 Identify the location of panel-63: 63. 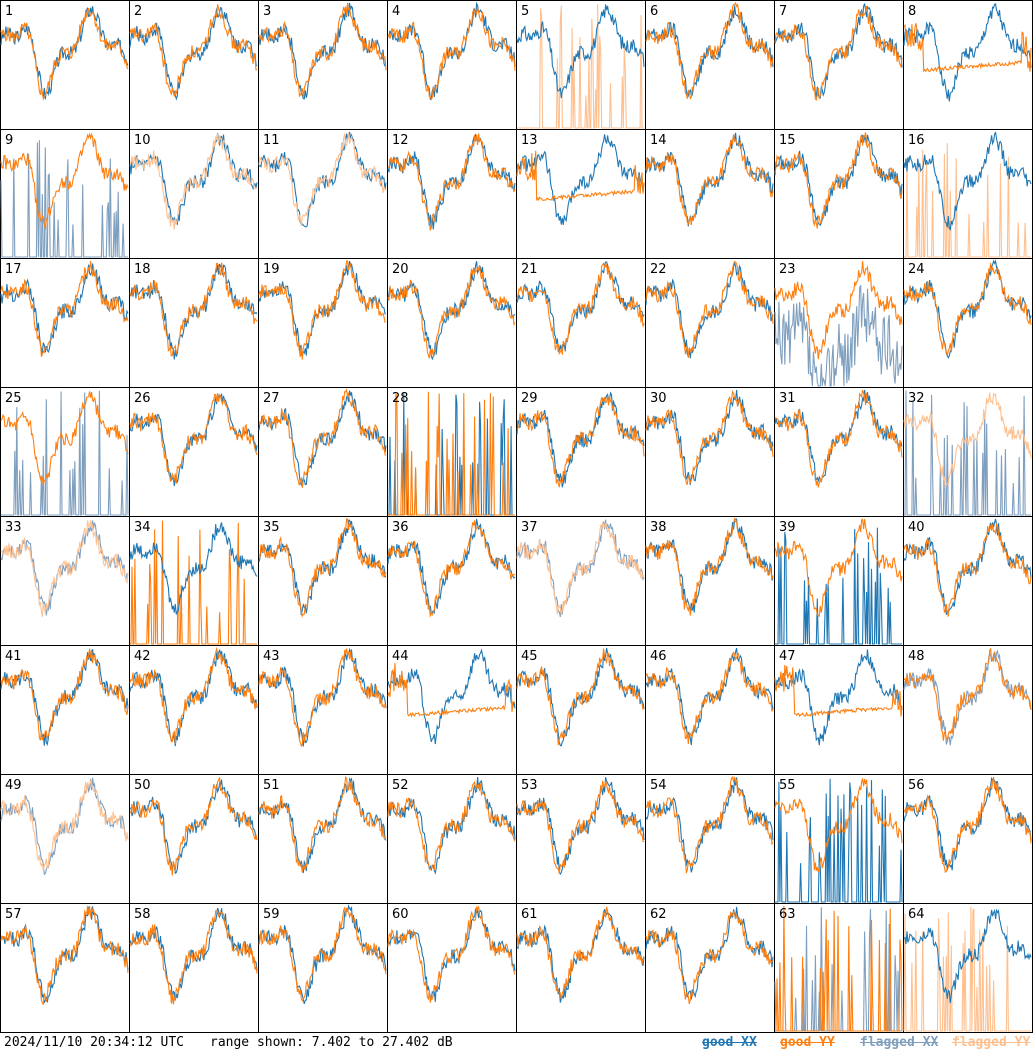
(839, 968).